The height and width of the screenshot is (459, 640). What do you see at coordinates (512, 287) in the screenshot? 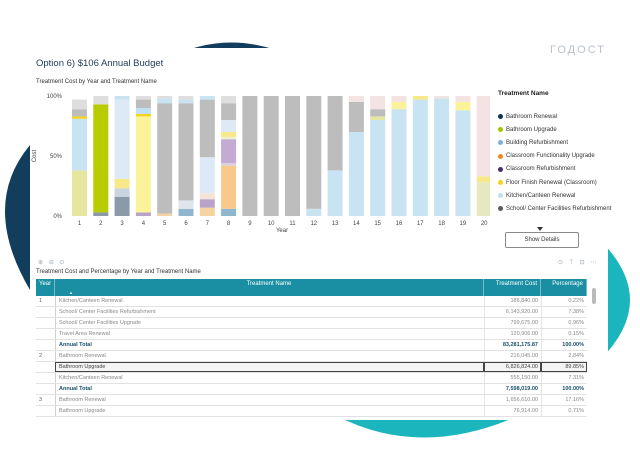
I see `column-header-treatment-cost: Treatment Cost` at bounding box center [512, 287].